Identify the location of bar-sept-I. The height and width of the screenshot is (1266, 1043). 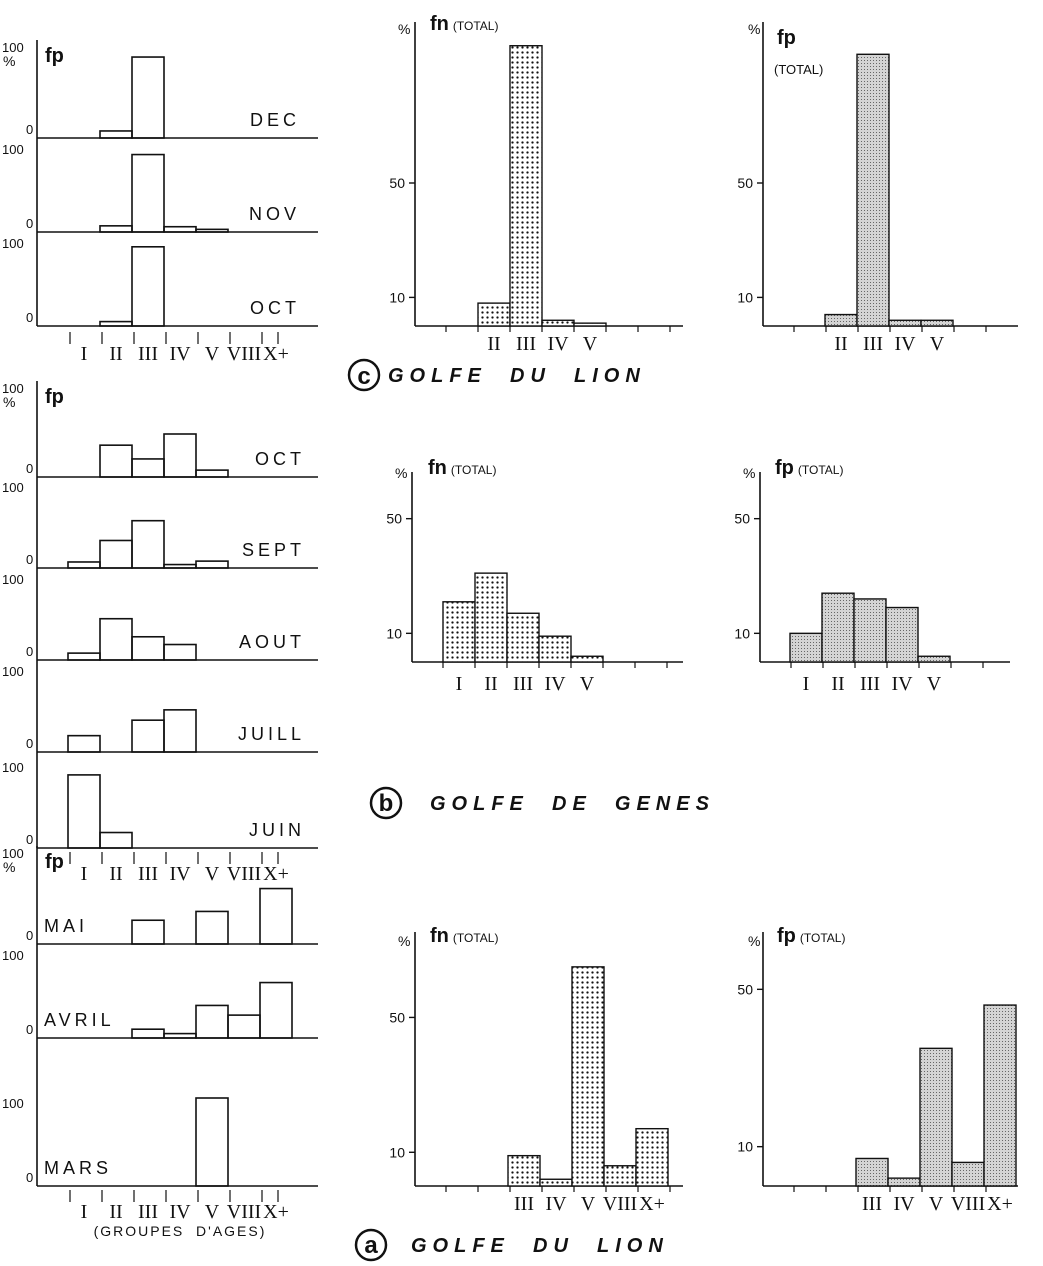
(84, 565).